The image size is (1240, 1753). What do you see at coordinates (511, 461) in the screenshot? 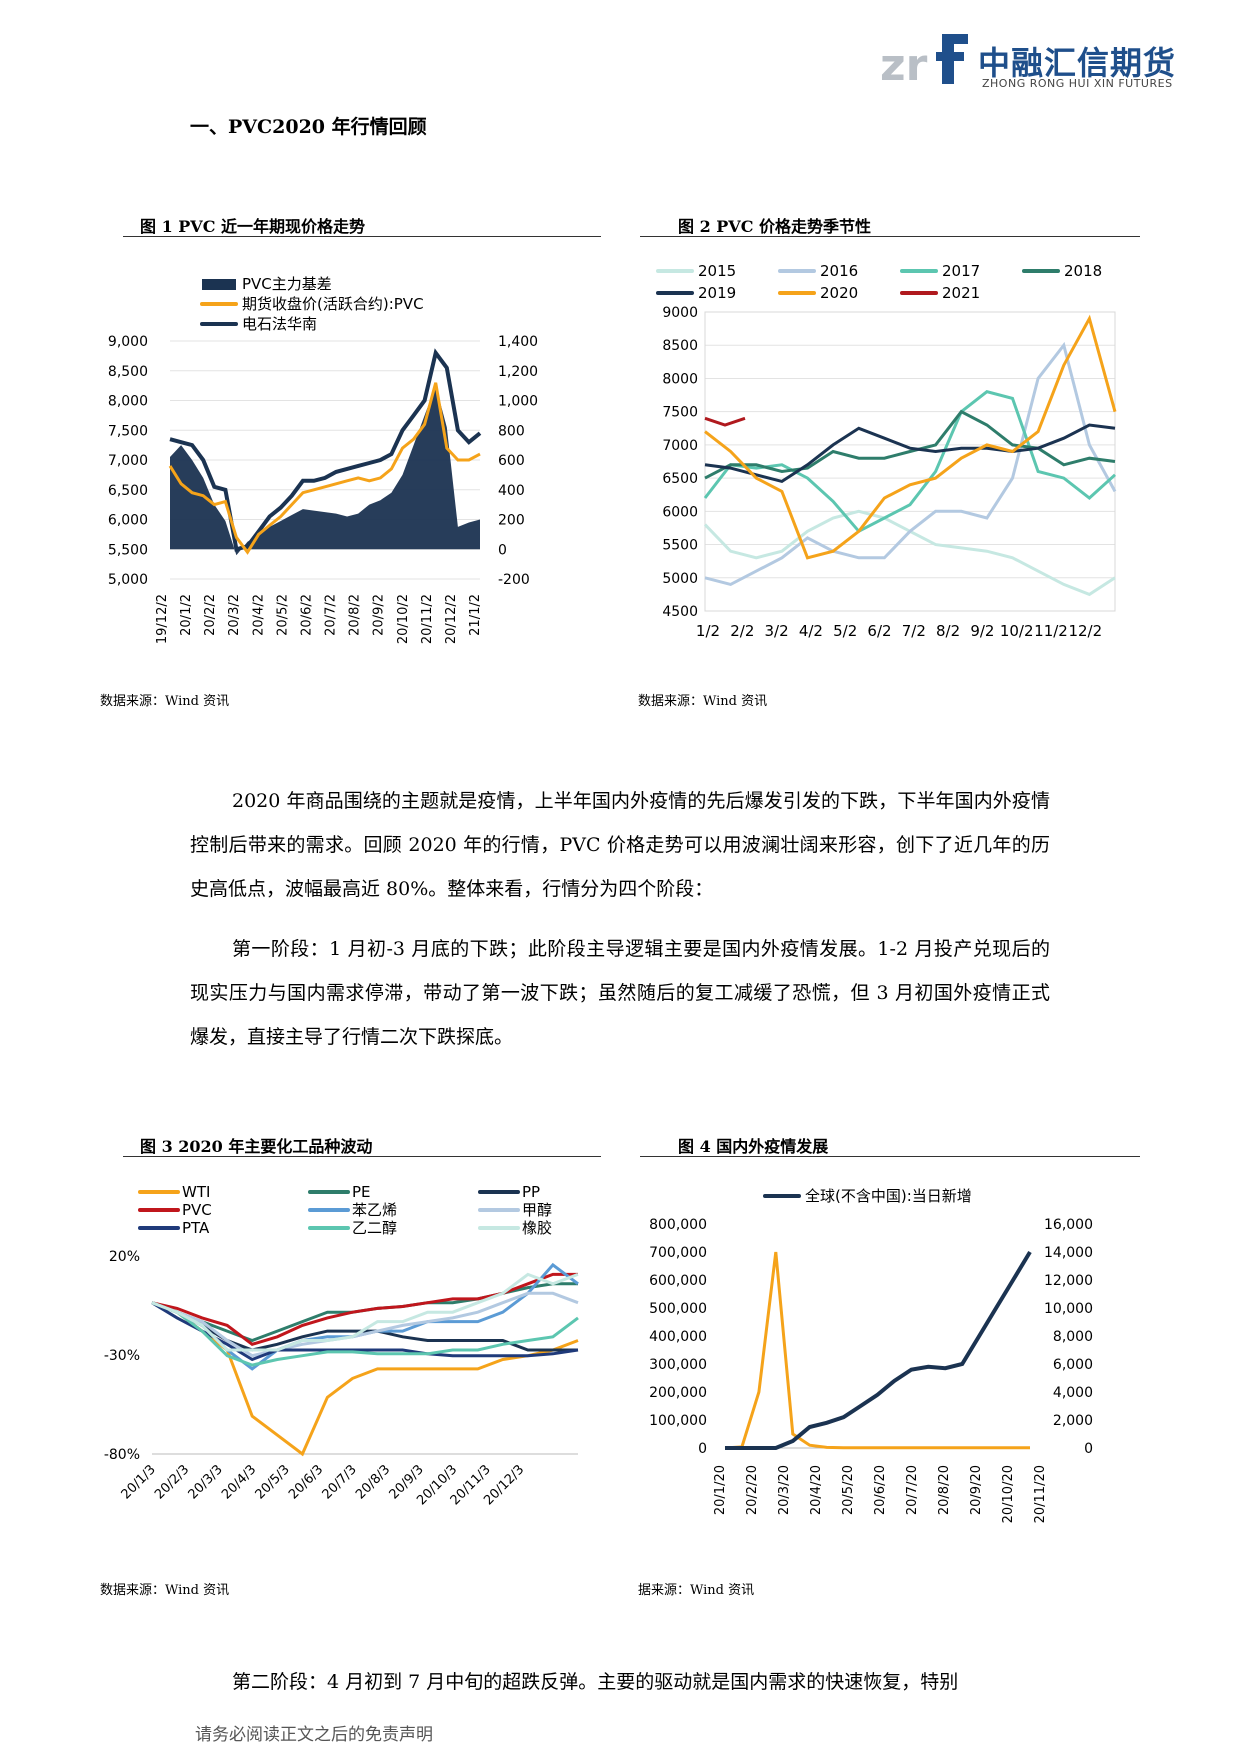
I see `fig1-right-tick-label: 600` at bounding box center [511, 461].